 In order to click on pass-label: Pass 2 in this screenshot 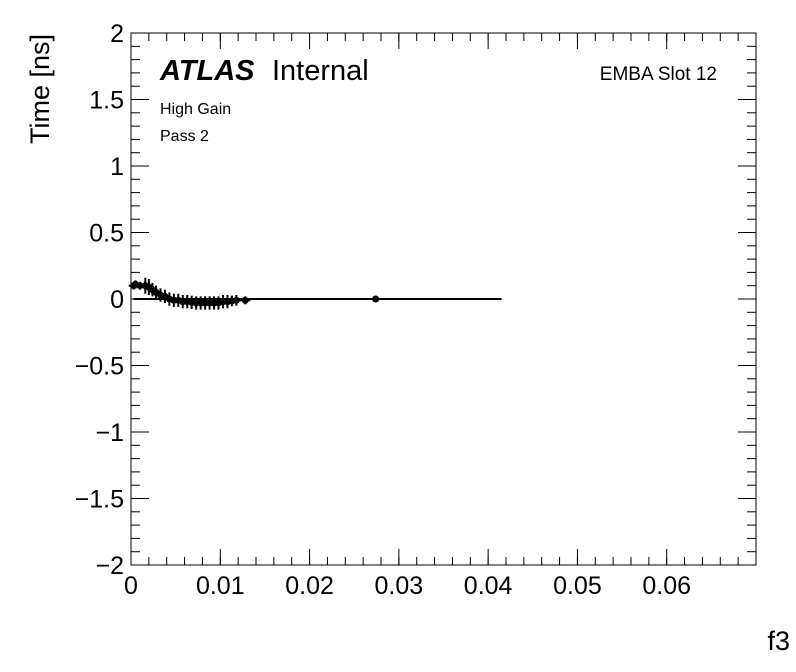, I will do `click(184, 136)`.